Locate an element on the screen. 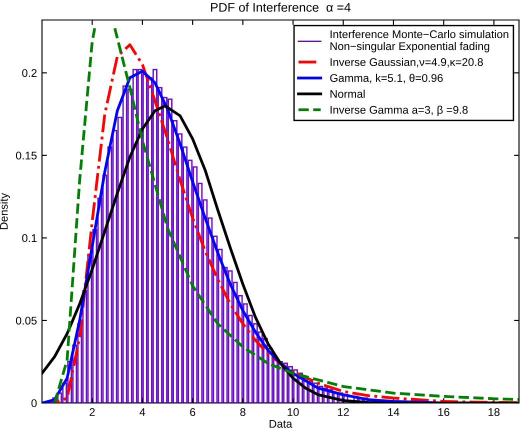  legend-label: Gamma, k=5.1, θ=0.96 is located at coordinates (386, 79).